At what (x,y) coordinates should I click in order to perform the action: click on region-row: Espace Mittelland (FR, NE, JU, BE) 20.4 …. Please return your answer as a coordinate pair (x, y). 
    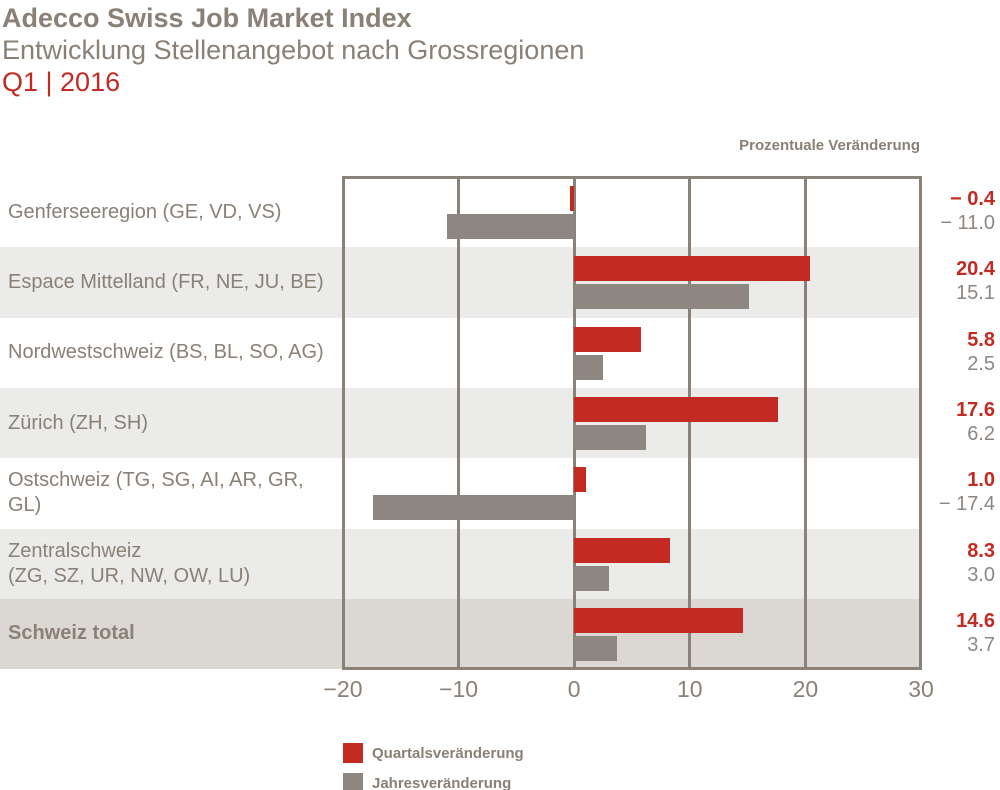
    Looking at the image, I should click on (500, 282).